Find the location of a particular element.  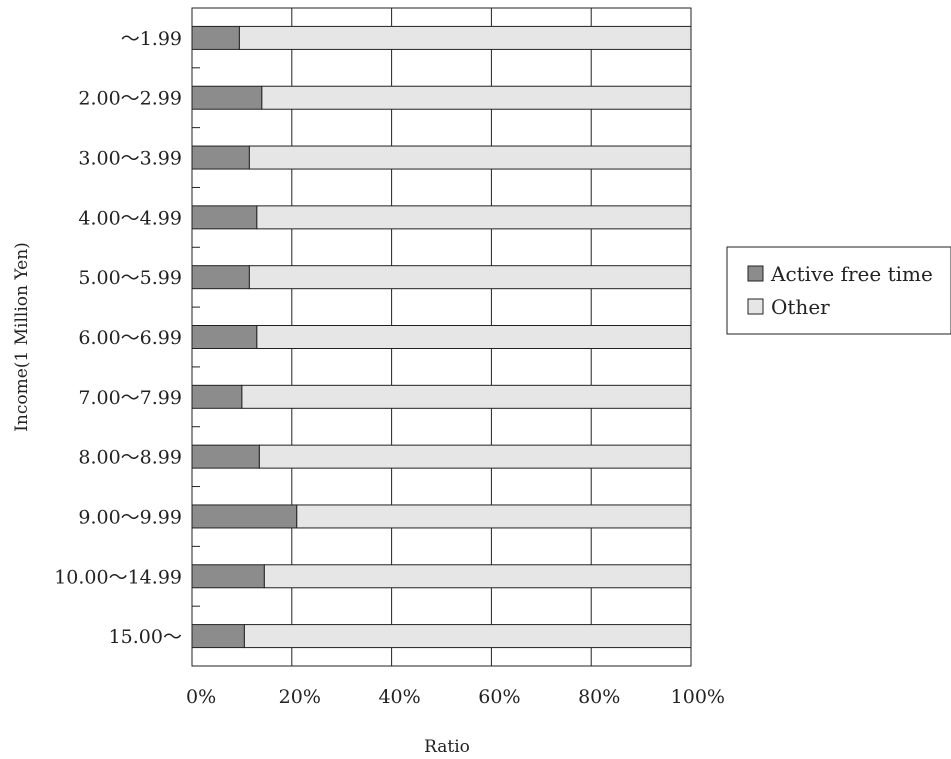

y-tick-label: 9.00～9.99 is located at coordinates (130, 517).